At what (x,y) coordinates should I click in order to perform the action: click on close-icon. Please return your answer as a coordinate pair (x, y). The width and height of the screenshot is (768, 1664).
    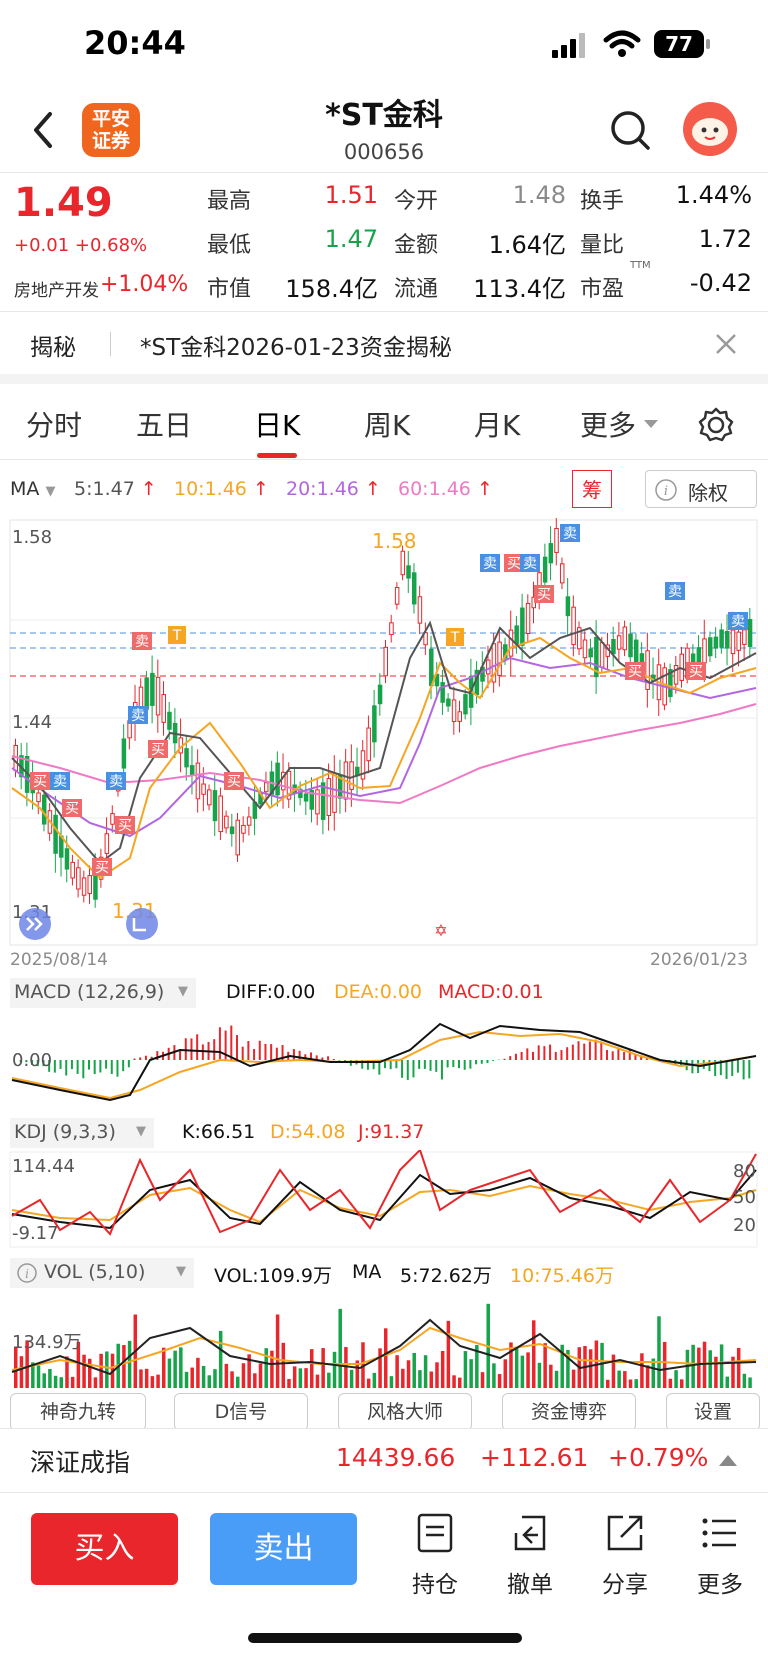
    Looking at the image, I should click on (726, 344).